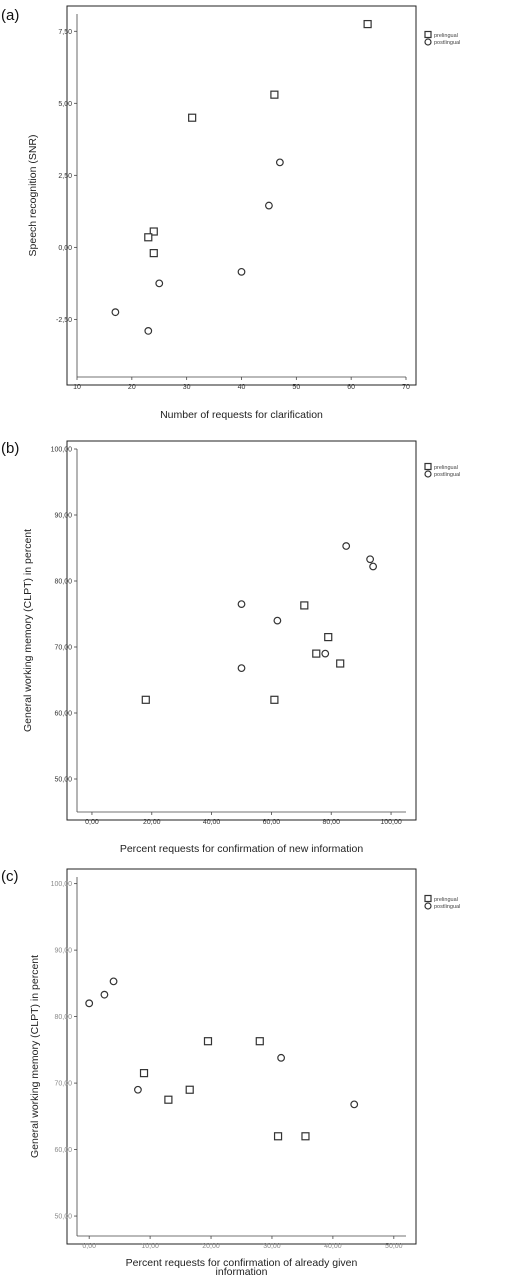  I want to click on panel-a-legend-square-icon, so click(428, 34).